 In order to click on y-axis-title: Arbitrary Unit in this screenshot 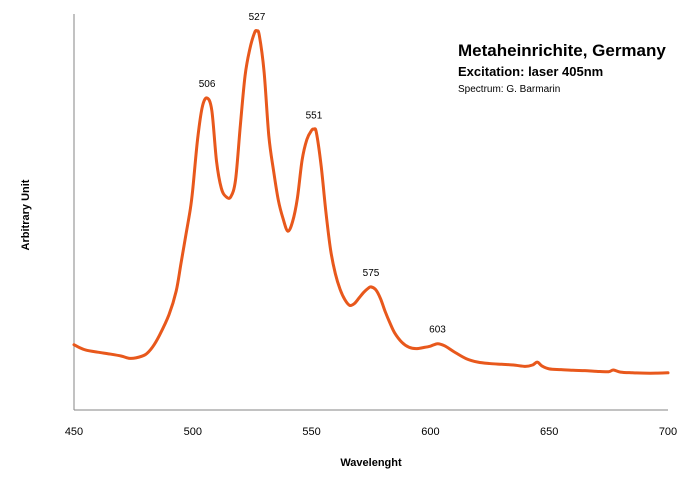, I will do `click(26, 214)`.